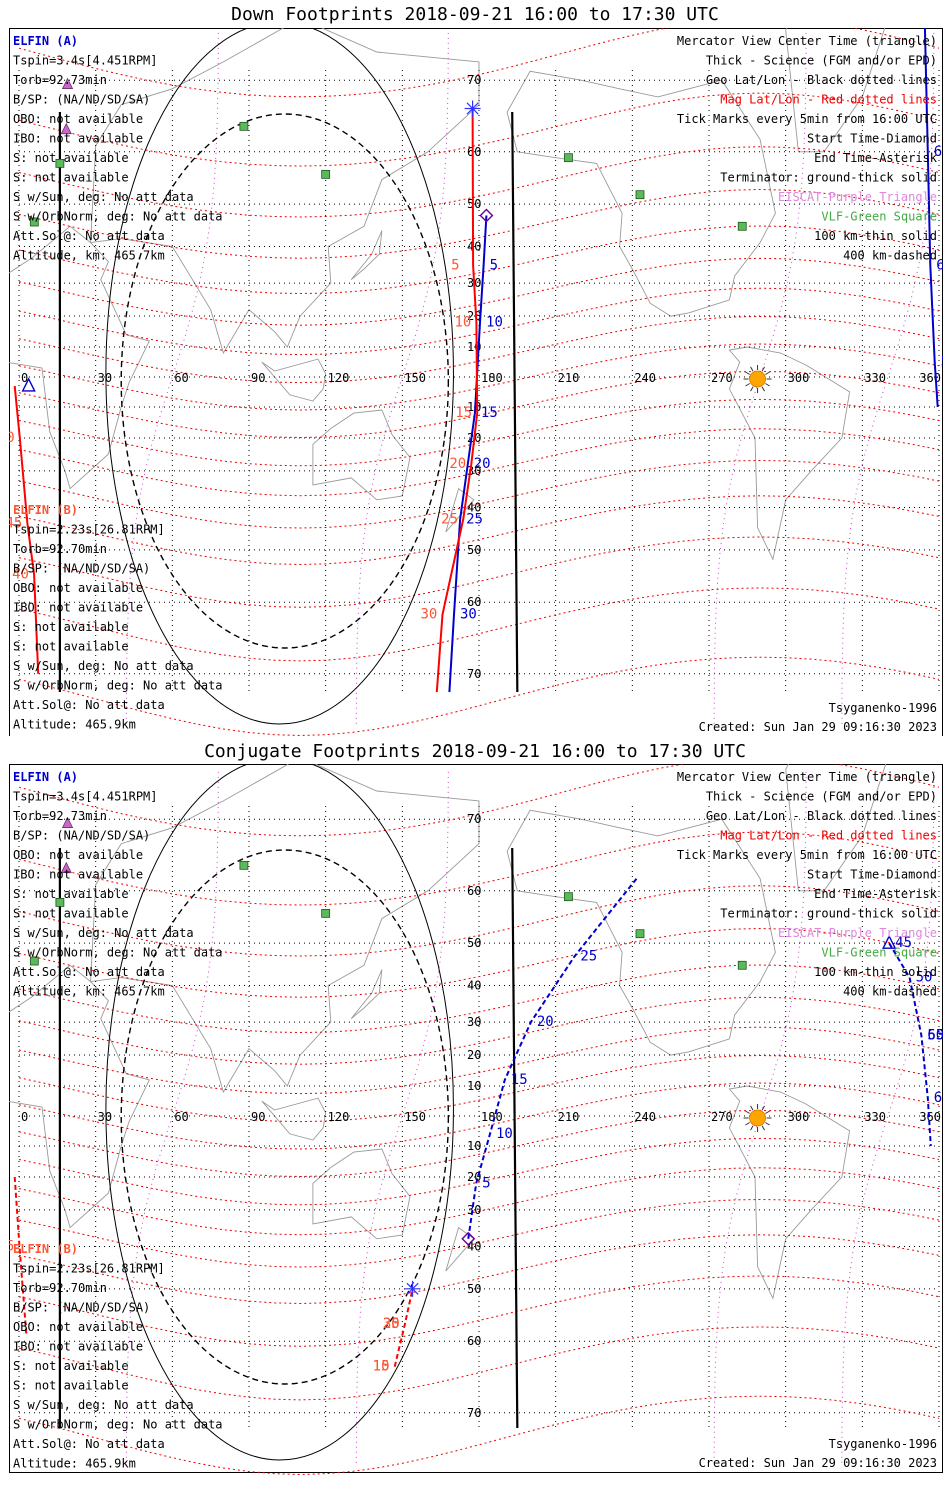  I want to click on elfin-b-line: IBO: not available, so click(78, 608).